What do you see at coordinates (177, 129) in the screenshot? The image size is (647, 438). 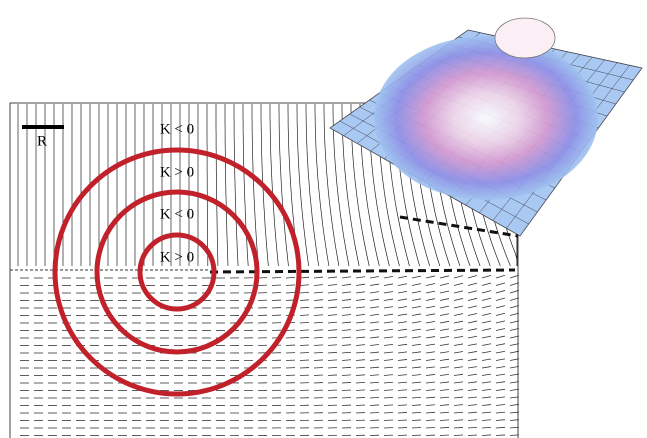 I see `region-label: K < 0` at bounding box center [177, 129].